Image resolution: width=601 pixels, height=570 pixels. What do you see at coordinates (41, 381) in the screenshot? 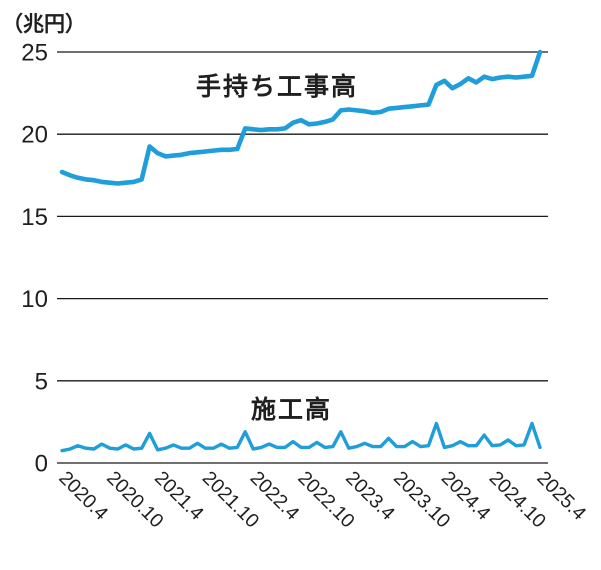
I see `y-tick-label-5: 5` at bounding box center [41, 381].